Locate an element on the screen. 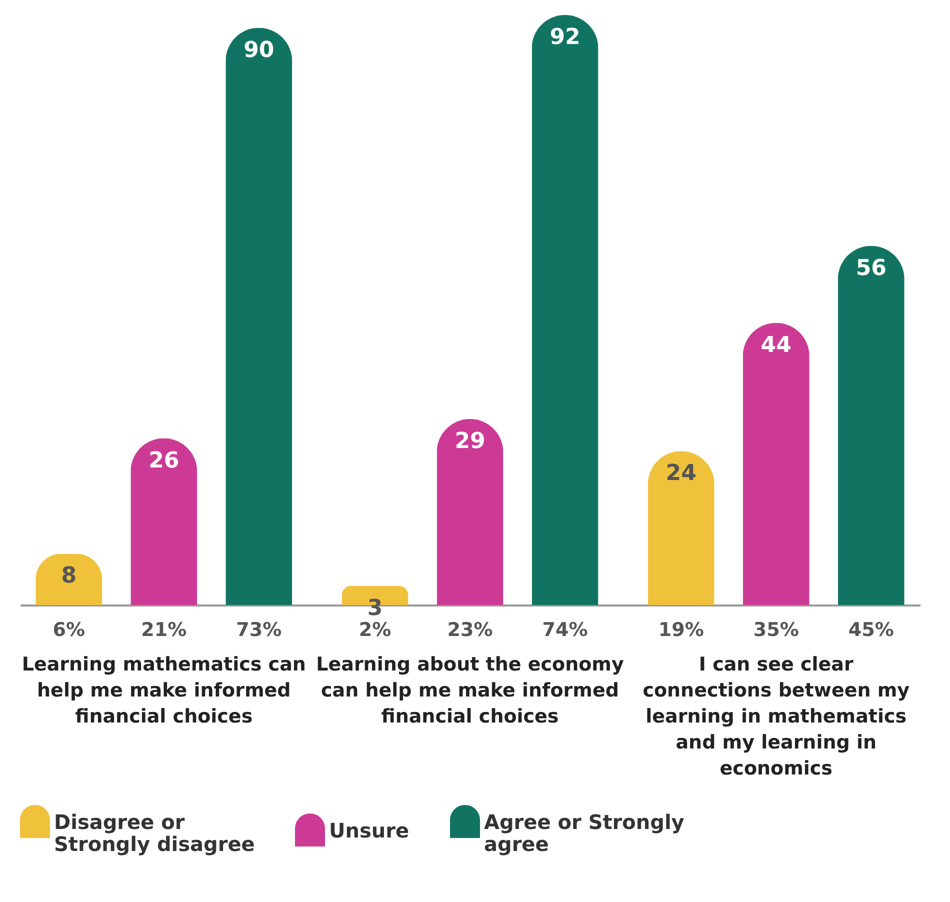 This screenshot has width=950, height=902. x-tick-label: Learning mathematics can help me make informed financial choices is located at coordinates (164, 691).